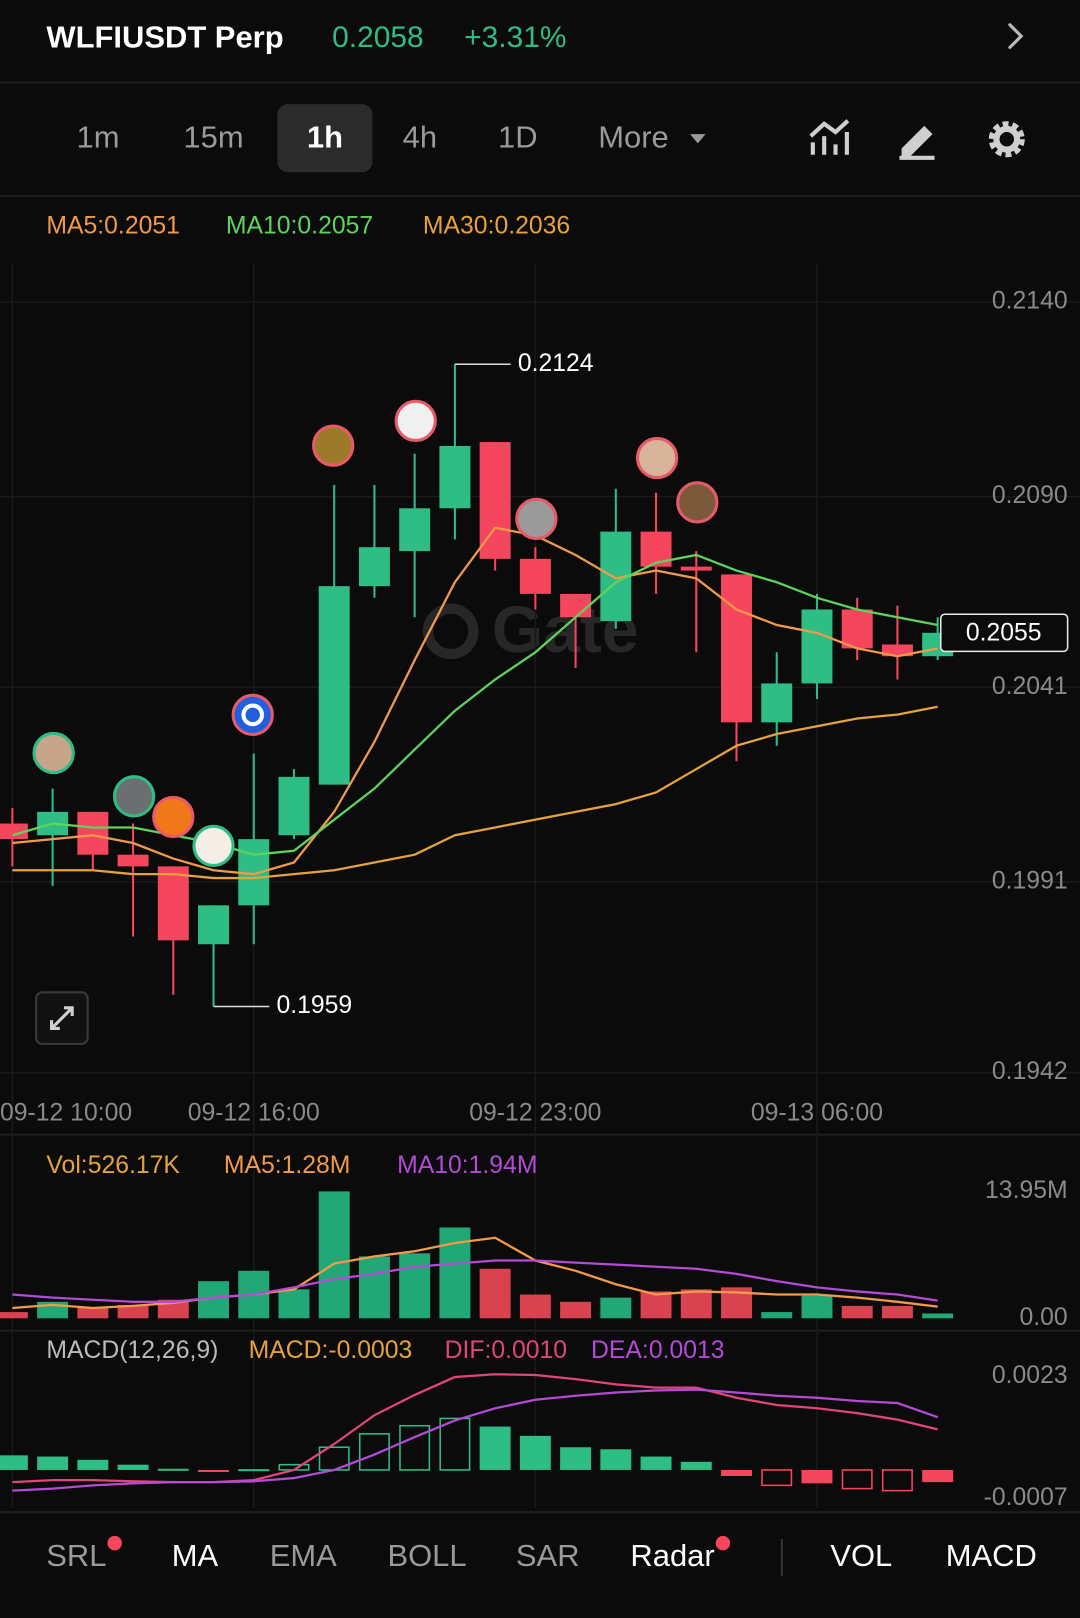 The width and height of the screenshot is (1080, 1618). Describe the element at coordinates (62, 1018) in the screenshot. I see `expand-button` at that location.